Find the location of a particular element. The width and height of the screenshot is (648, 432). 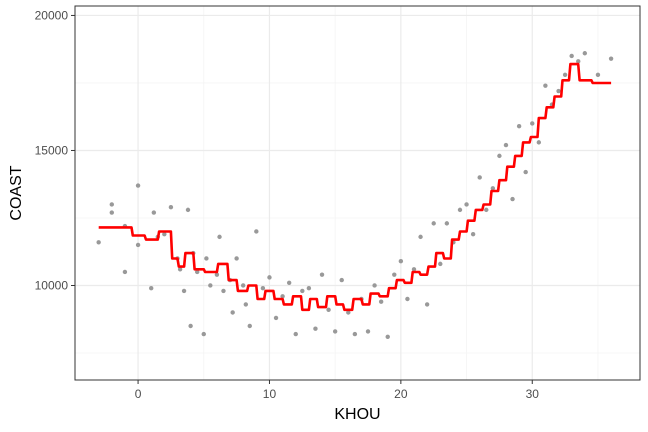

y-tick-label: 20000 is located at coordinates (52, 15).